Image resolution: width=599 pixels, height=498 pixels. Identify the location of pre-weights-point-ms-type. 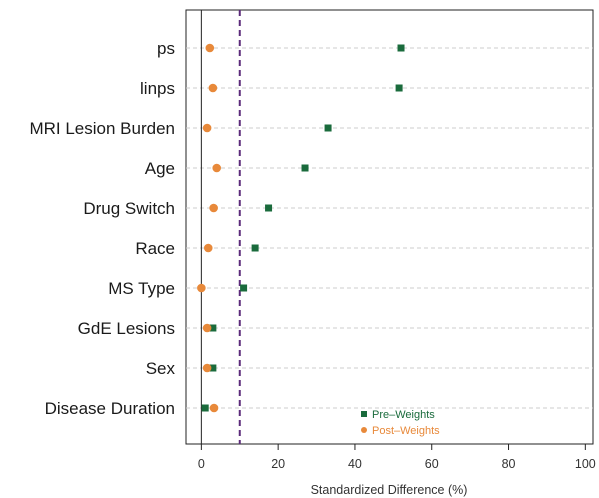
(244, 288).